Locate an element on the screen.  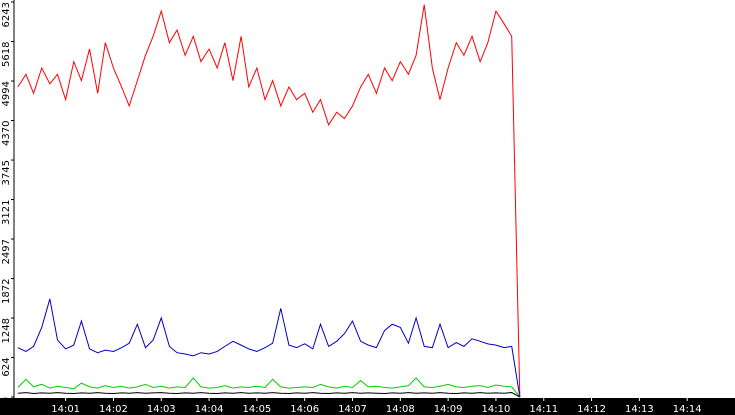
y-tick-label: 3745 is located at coordinates (6, 172).